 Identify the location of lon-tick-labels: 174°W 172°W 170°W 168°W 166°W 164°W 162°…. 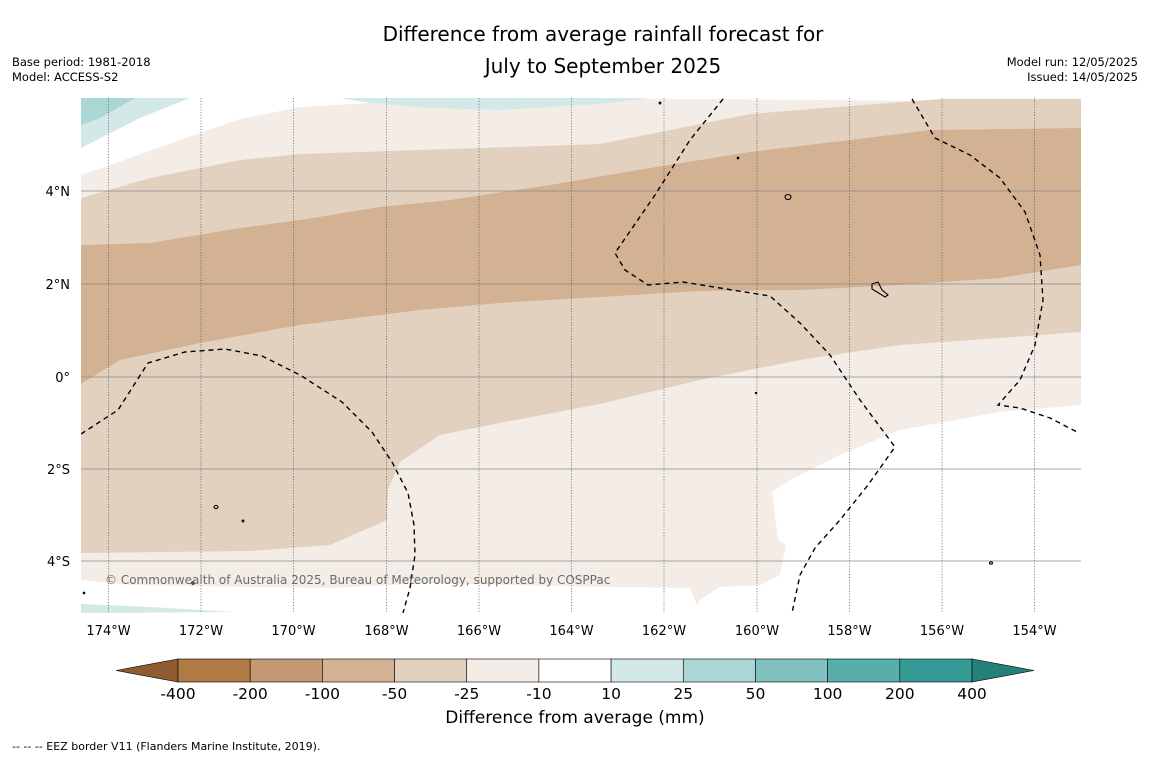
(571, 631).